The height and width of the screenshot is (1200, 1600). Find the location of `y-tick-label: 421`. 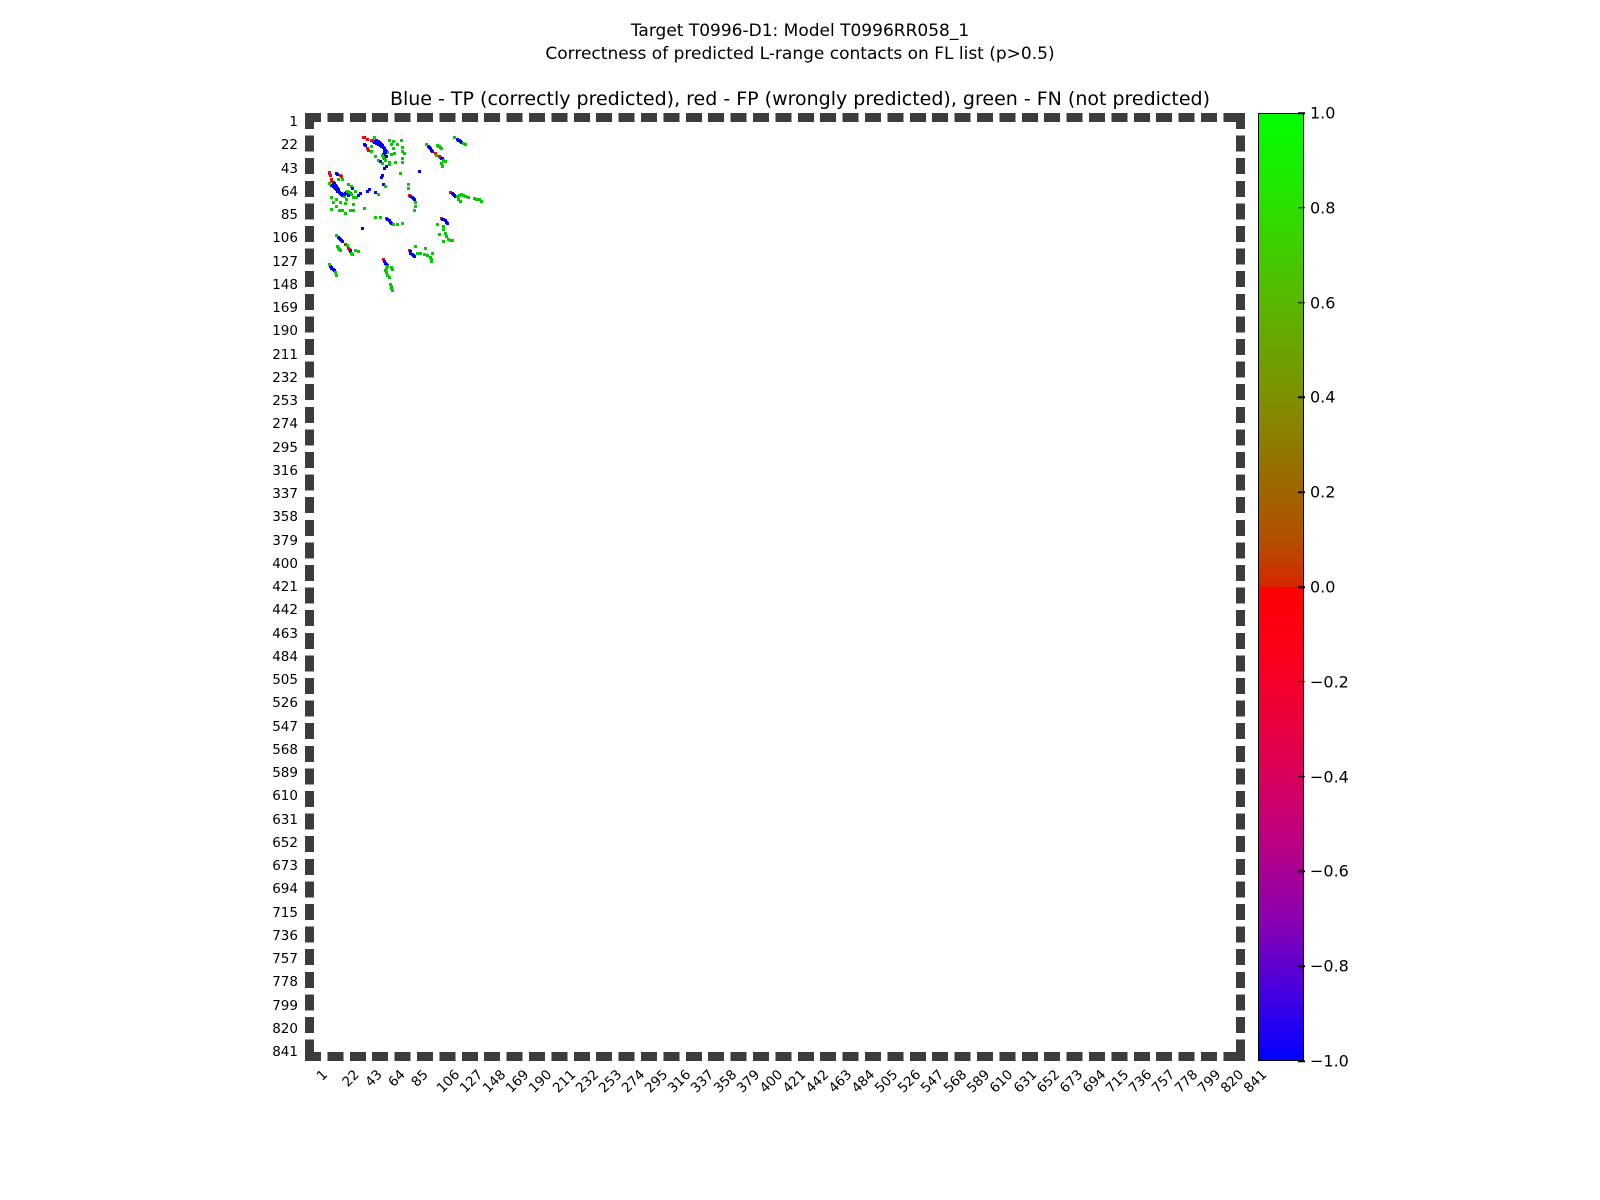

y-tick-label: 421 is located at coordinates (285, 587).